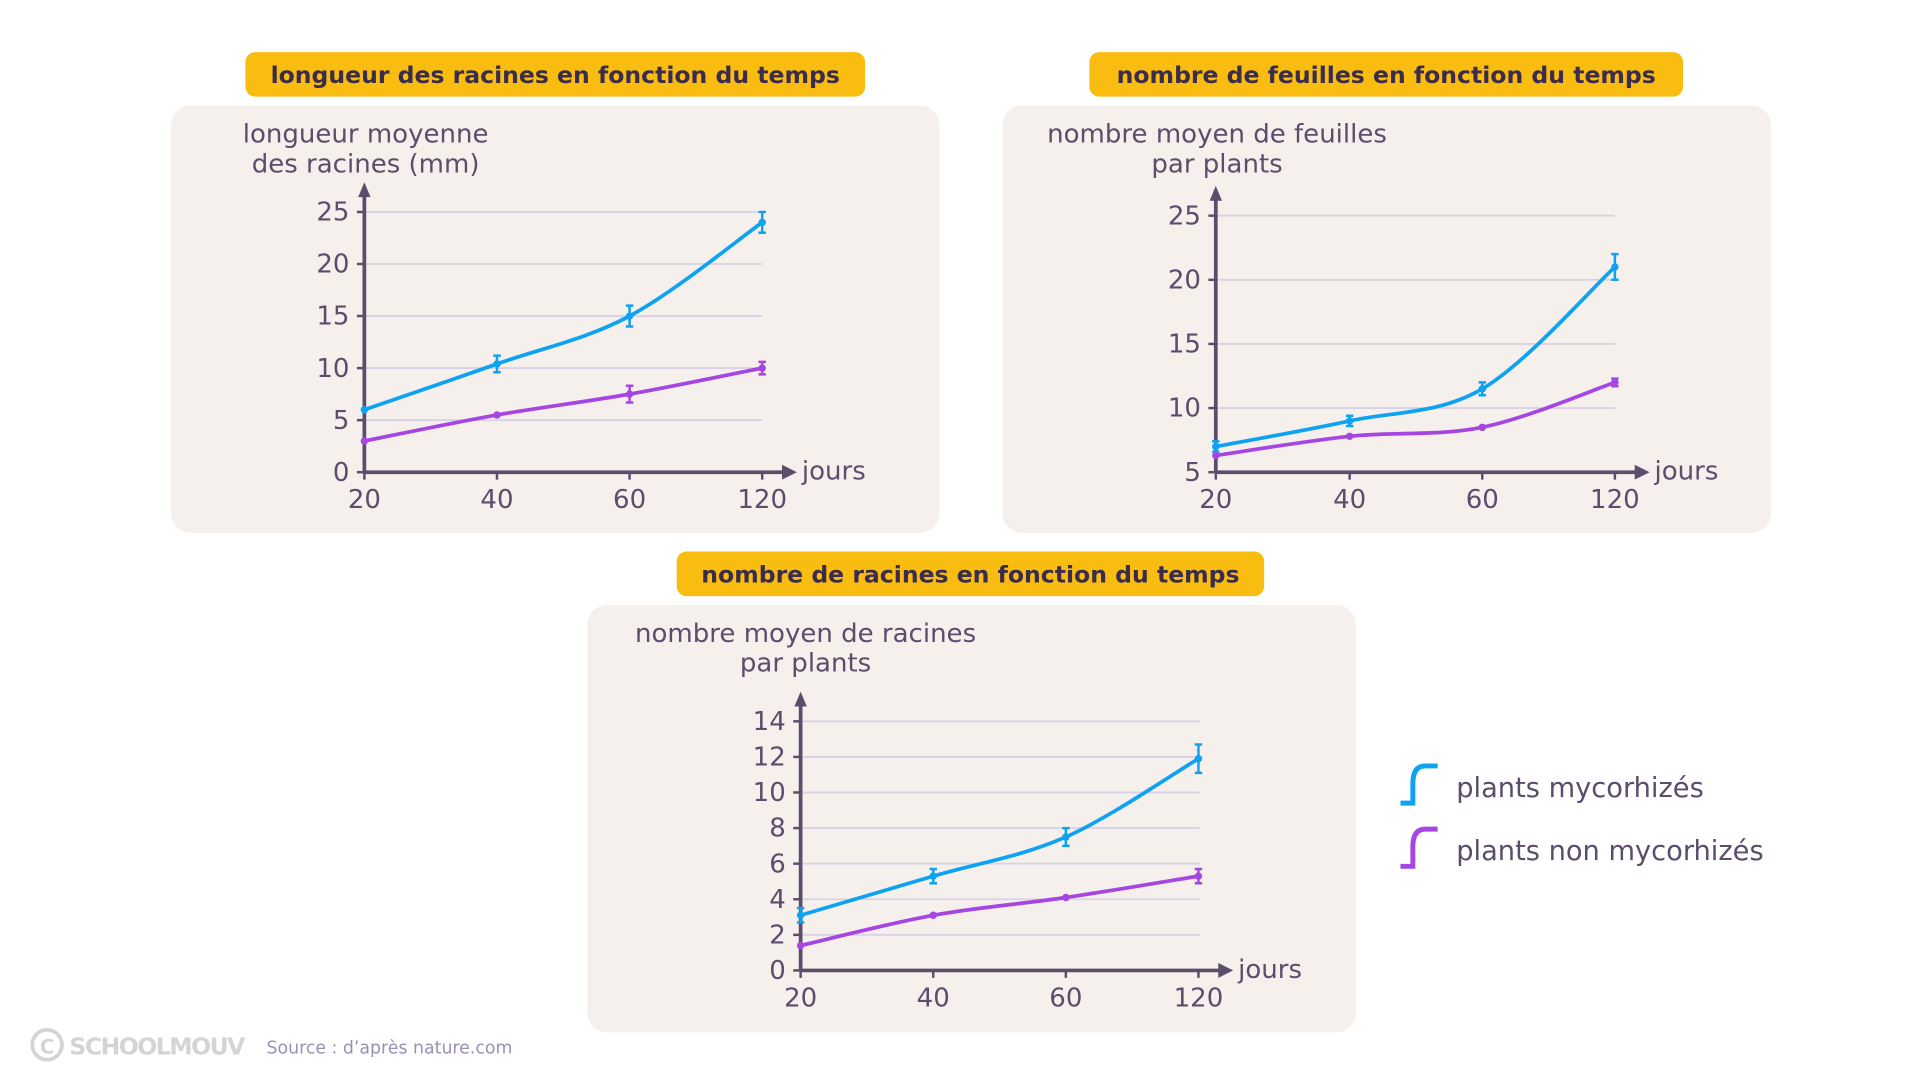 The height and width of the screenshot is (1080, 1921). Describe the element at coordinates (777, 864) in the screenshot. I see `y-tick-label: 6` at that location.